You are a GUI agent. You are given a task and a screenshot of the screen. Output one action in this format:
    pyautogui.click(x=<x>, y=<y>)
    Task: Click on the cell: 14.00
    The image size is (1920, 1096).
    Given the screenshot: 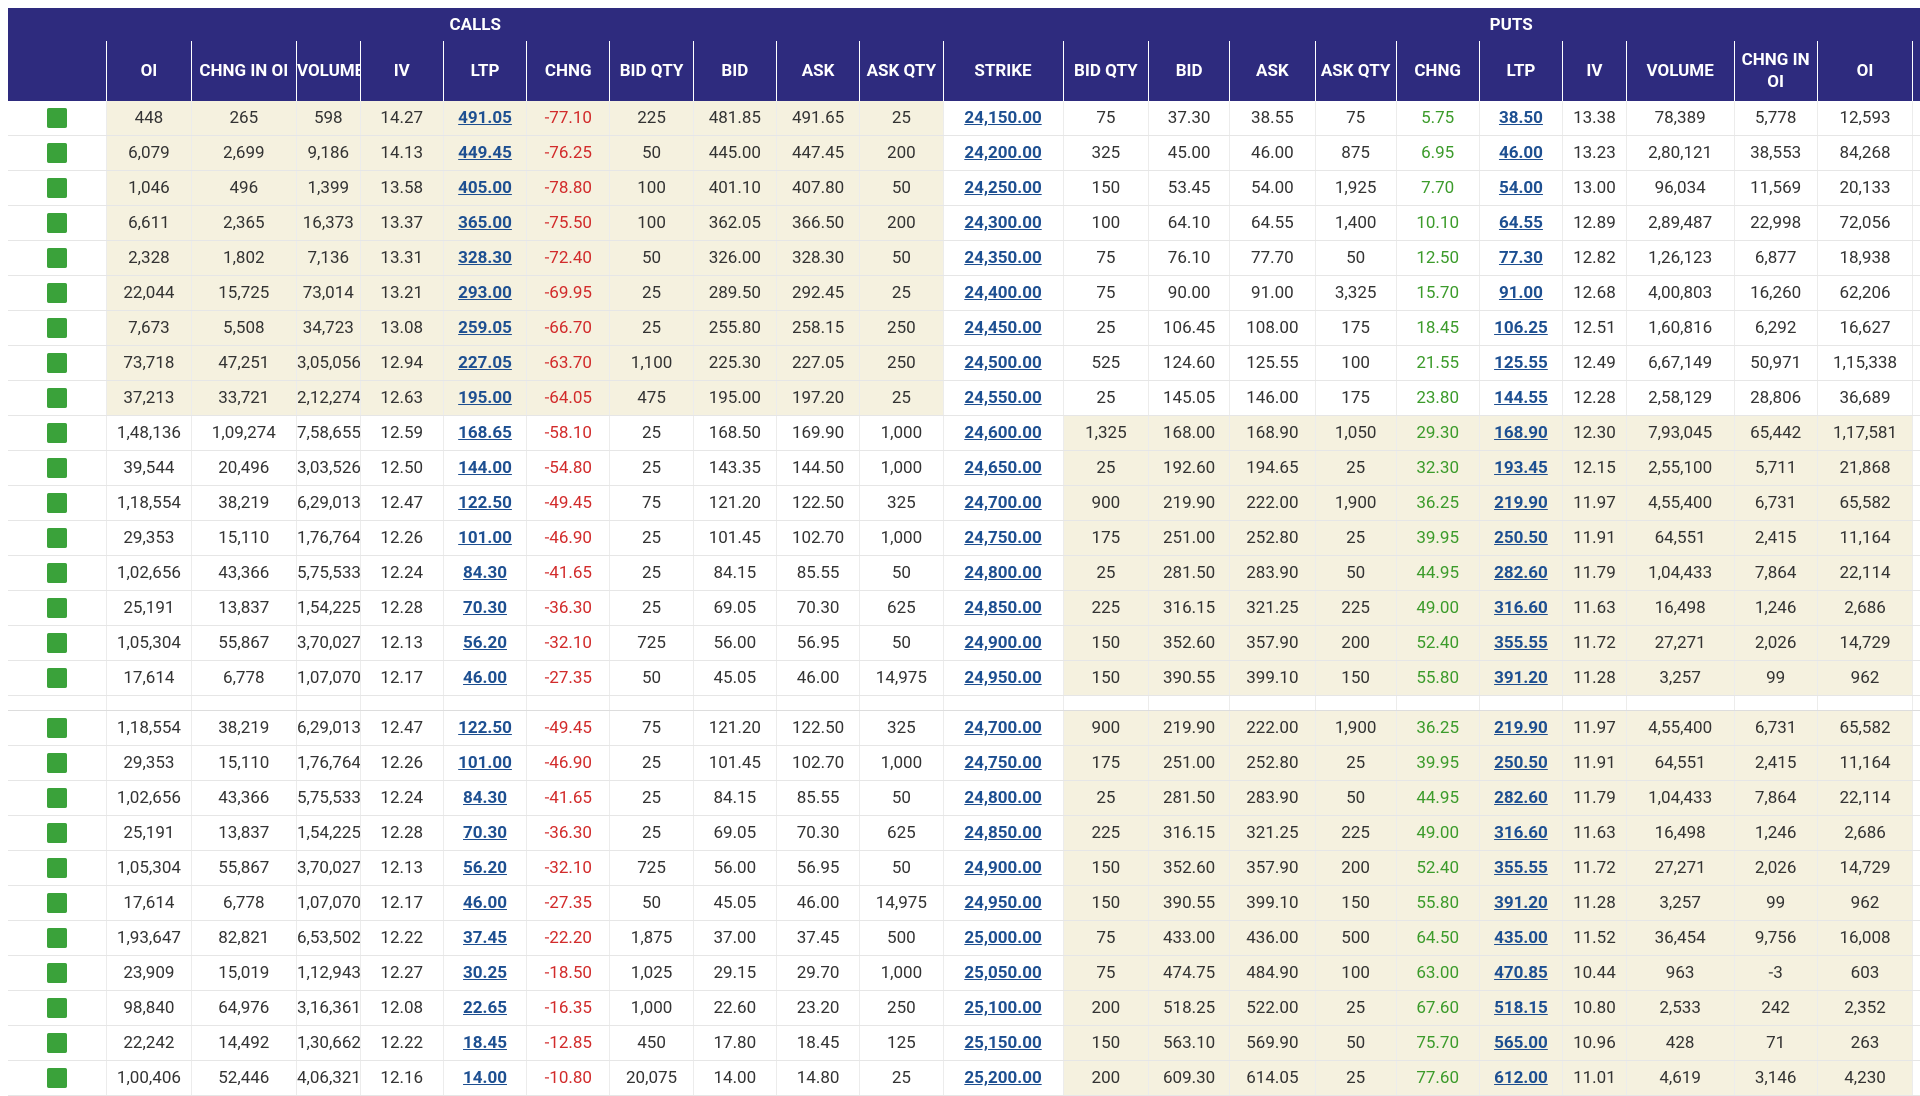 What is the action you would take?
    pyautogui.click(x=484, y=1078)
    